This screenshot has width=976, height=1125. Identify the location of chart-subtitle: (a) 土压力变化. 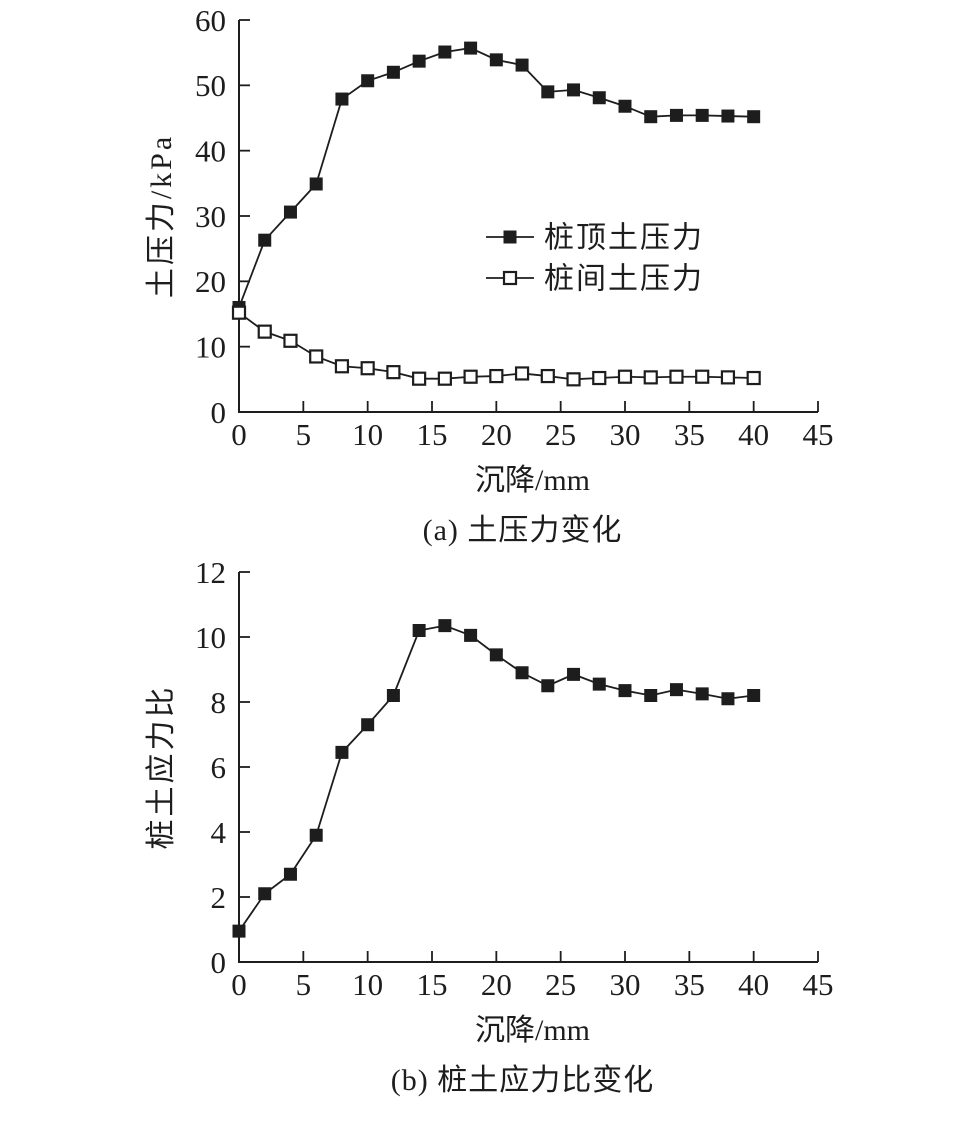
(523, 530).